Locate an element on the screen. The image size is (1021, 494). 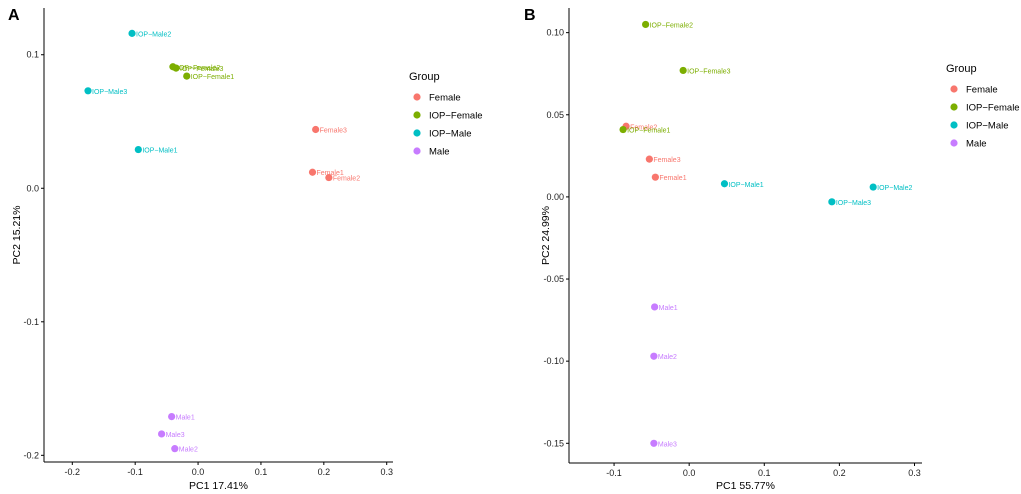
y-axis-title: PC2 15.21% is located at coordinates (17, 235).